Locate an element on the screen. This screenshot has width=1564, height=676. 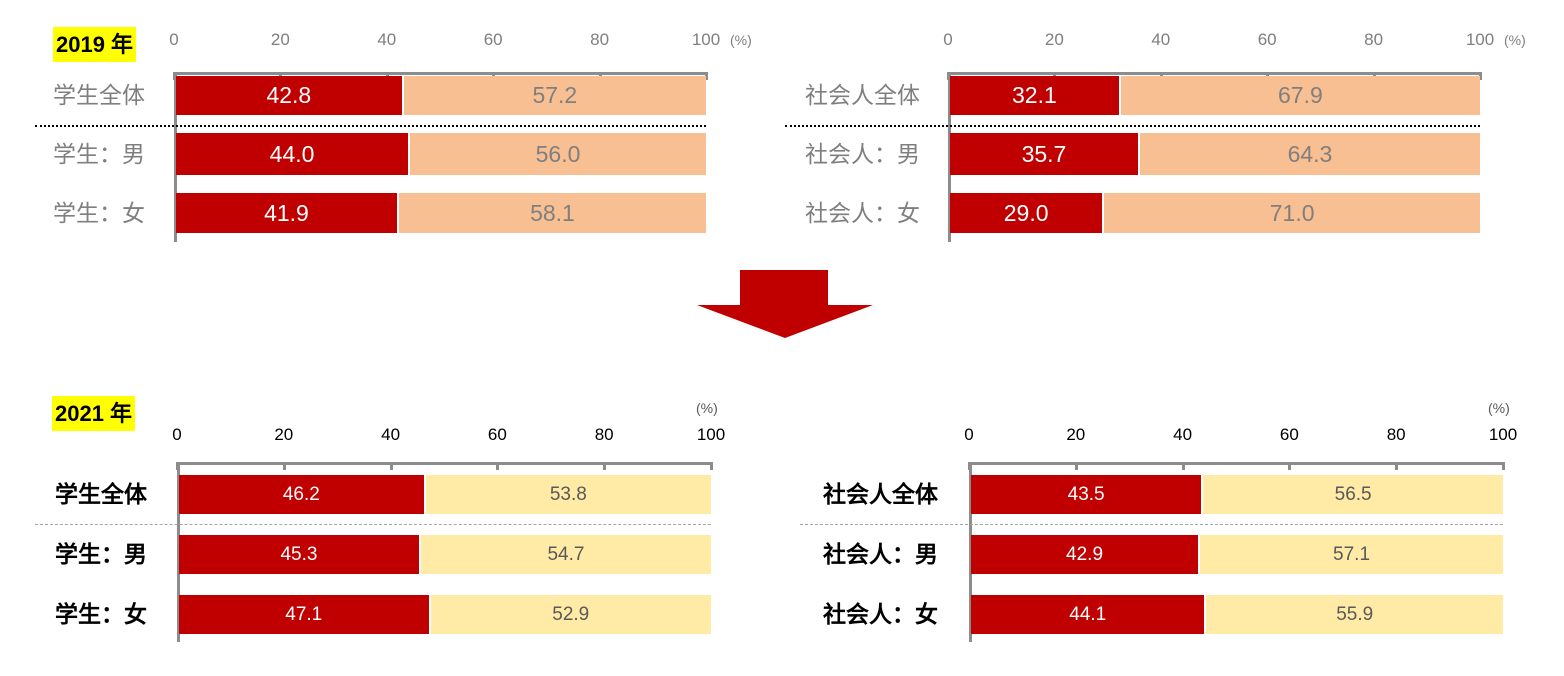
bar-segment-yes: 45.3 is located at coordinates (299, 554).